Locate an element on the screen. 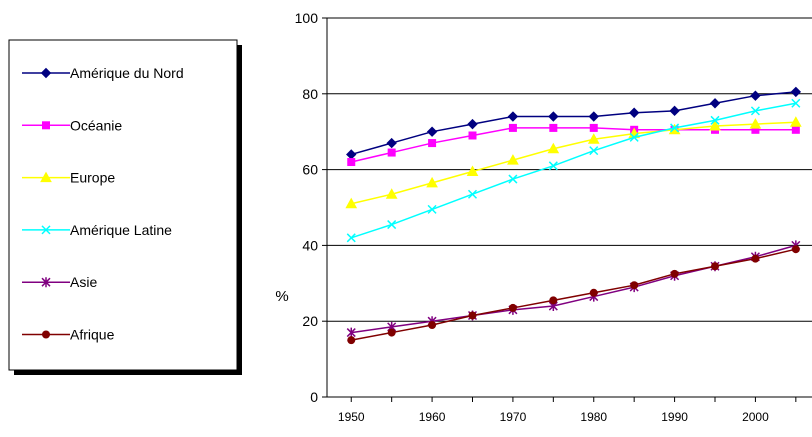 The height and width of the screenshot is (437, 812). series-1-point-1980 is located at coordinates (593, 127).